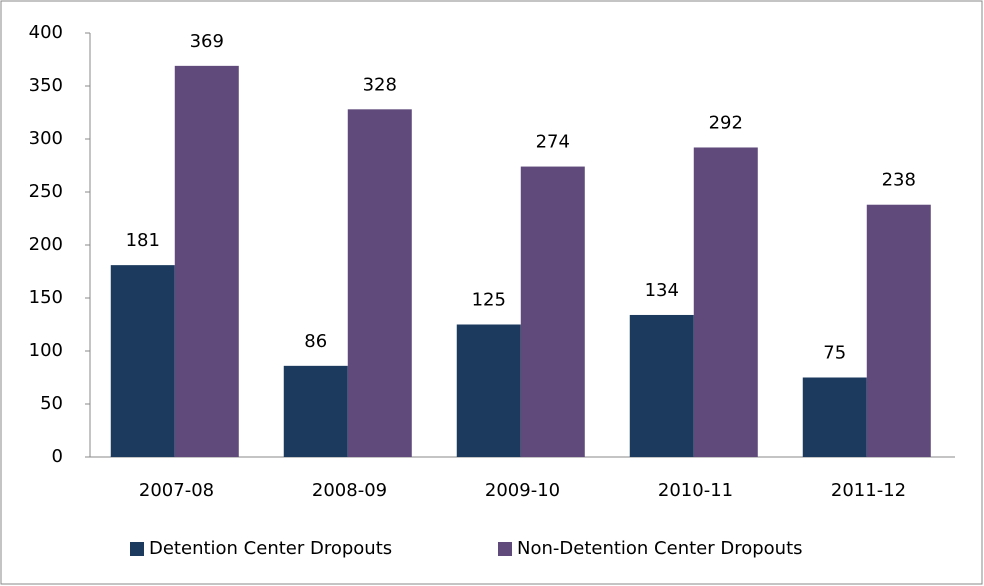  What do you see at coordinates (349, 490) in the screenshot?
I see `x-tick-label: 2008-09` at bounding box center [349, 490].